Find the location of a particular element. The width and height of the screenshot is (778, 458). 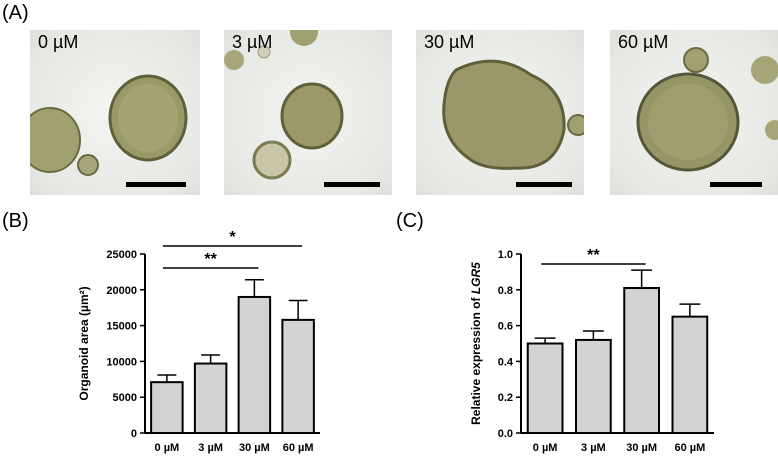

micrograph-60um: 60 µM is located at coordinates (694, 112).